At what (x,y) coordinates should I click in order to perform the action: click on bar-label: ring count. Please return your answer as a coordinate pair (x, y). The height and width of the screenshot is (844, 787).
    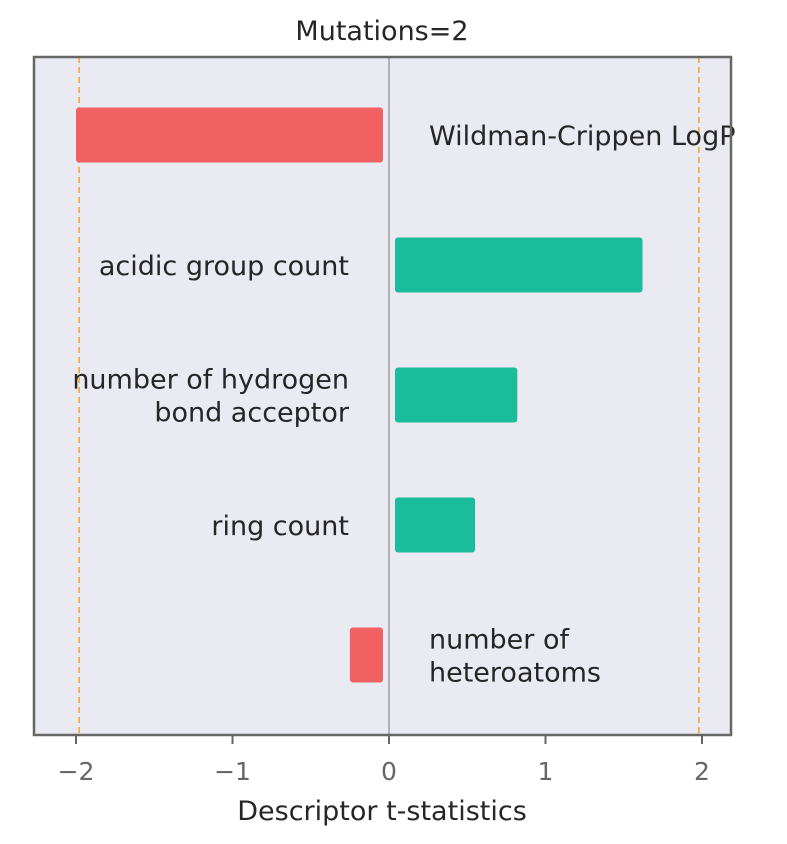
    Looking at the image, I should click on (280, 526).